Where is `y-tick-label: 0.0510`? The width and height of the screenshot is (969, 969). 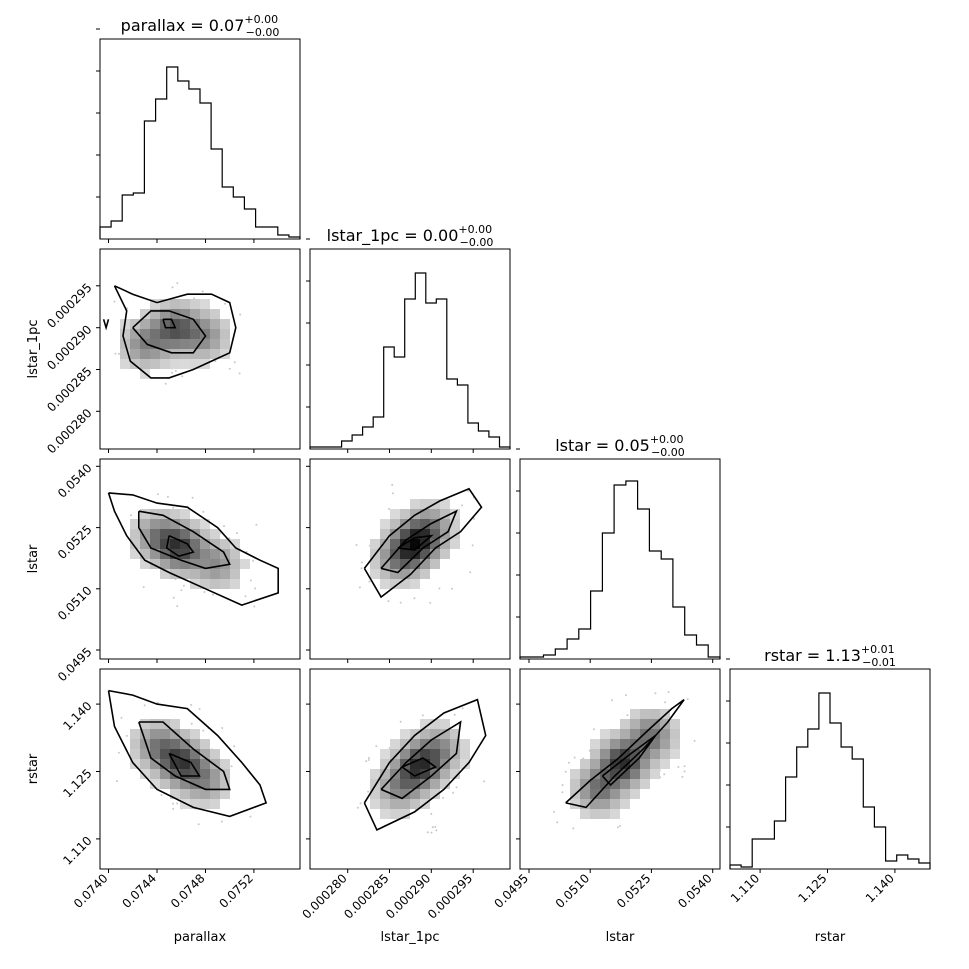 y-tick-label: 0.0510 is located at coordinates (75, 603).